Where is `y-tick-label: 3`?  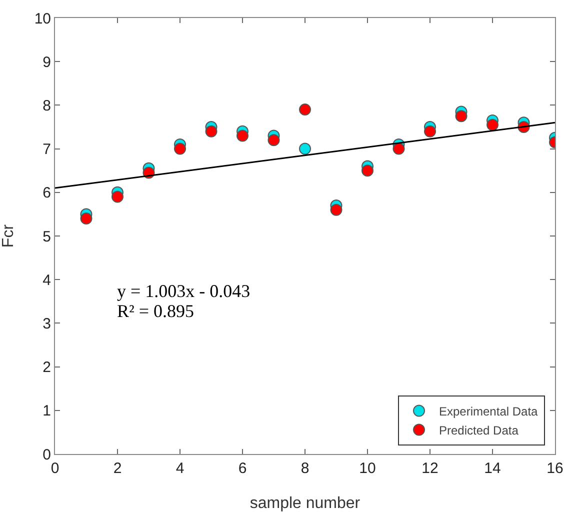
y-tick-label: 3 is located at coordinates (46, 323).